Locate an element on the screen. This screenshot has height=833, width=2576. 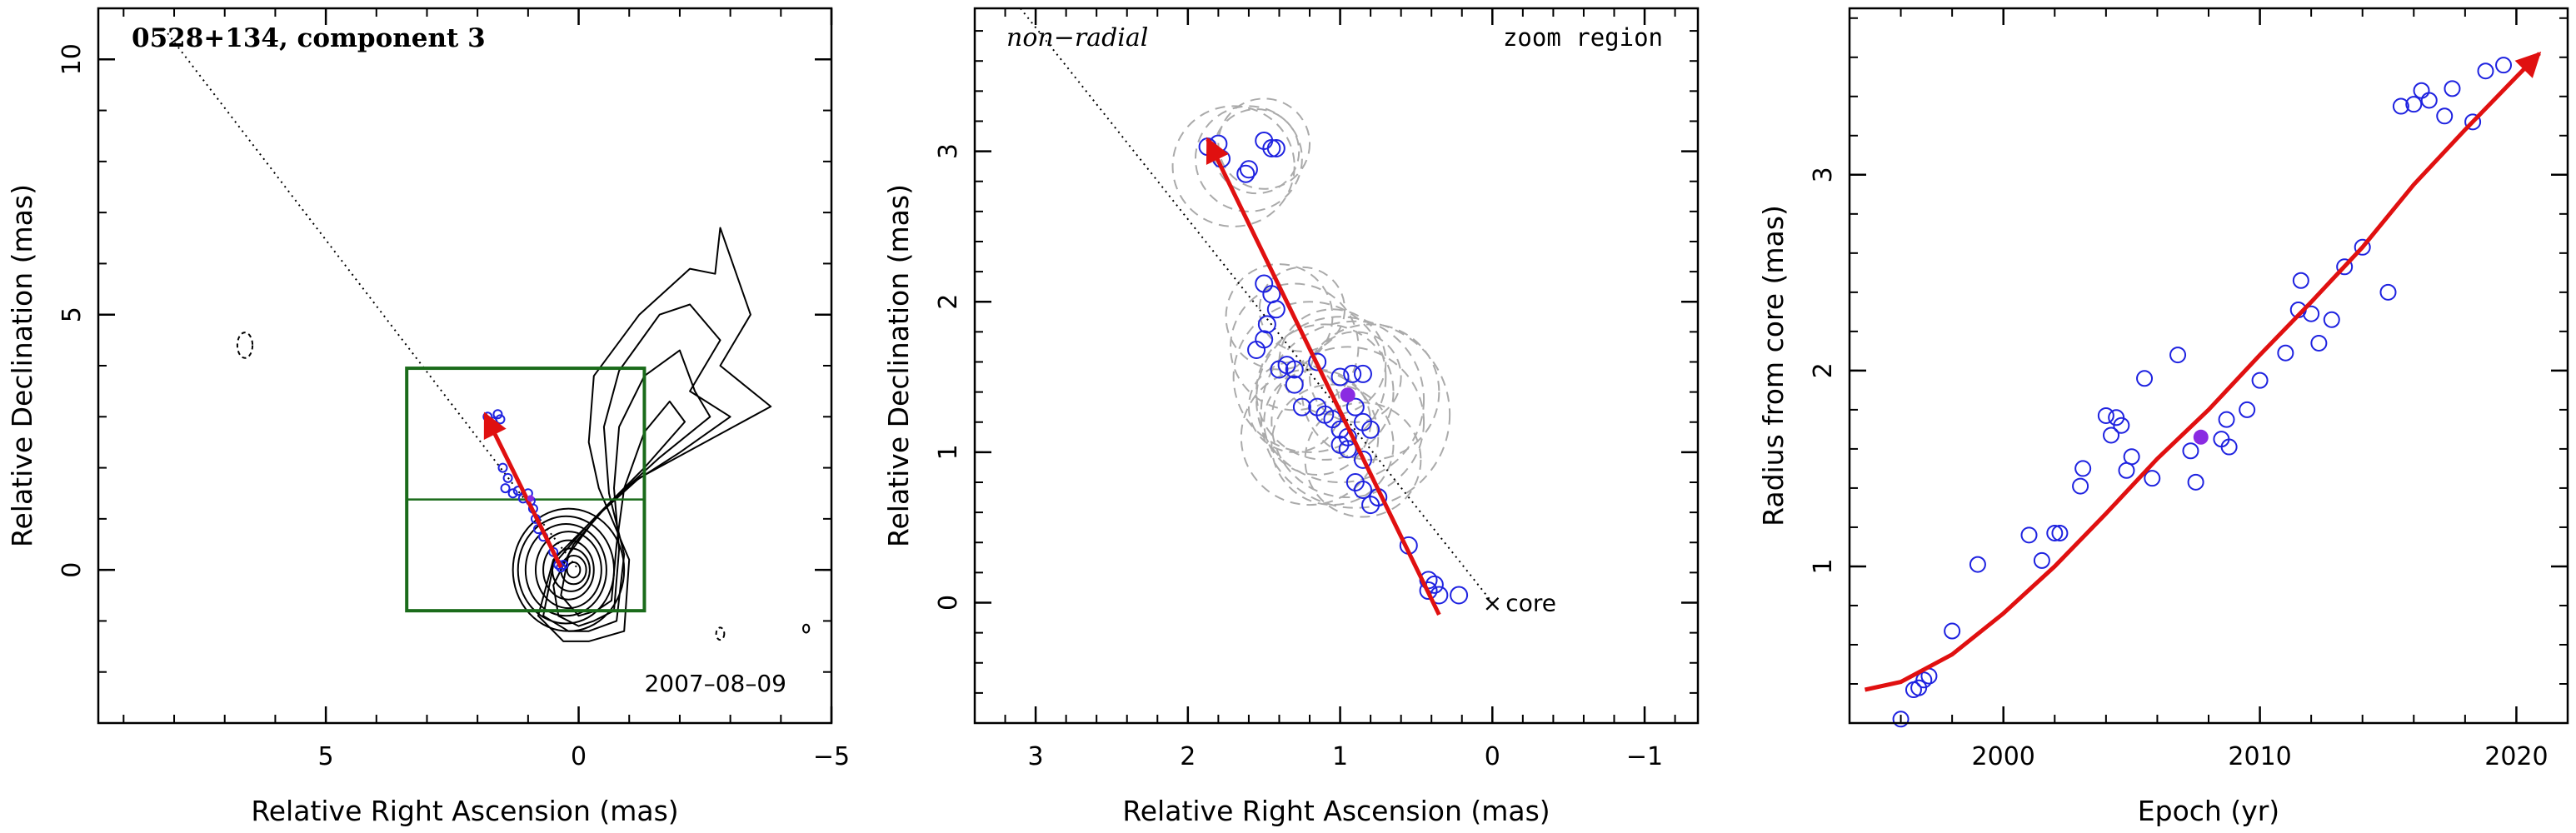
middle-core-label: core is located at coordinates (1530, 602).